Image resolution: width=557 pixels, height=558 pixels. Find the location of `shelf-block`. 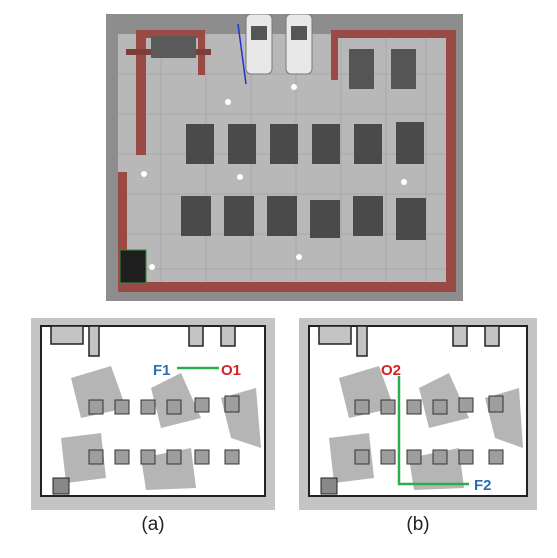

shelf-block is located at coordinates (173, 47).